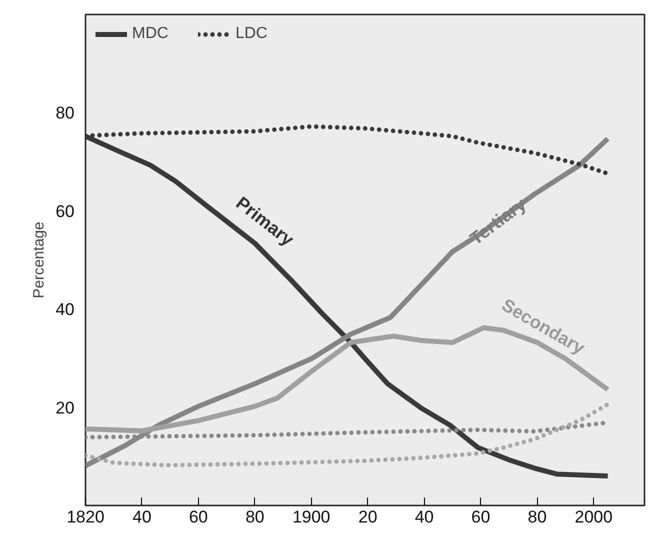  I want to click on line-series, so click(348, 435).